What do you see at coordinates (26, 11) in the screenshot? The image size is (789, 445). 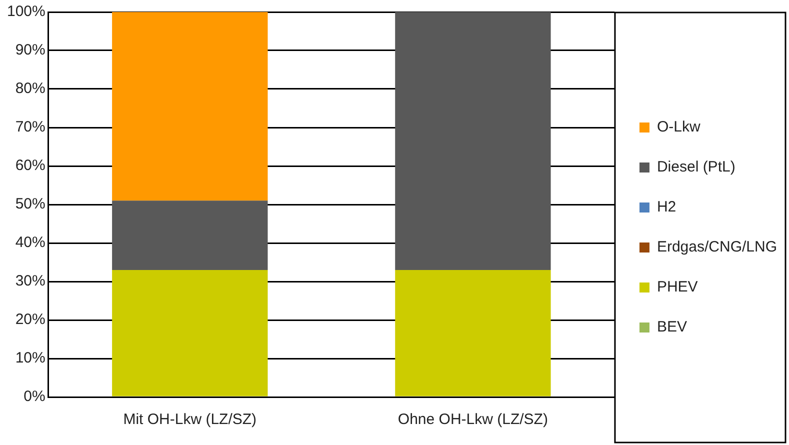 I see `y-tick-label: 100%` at bounding box center [26, 11].